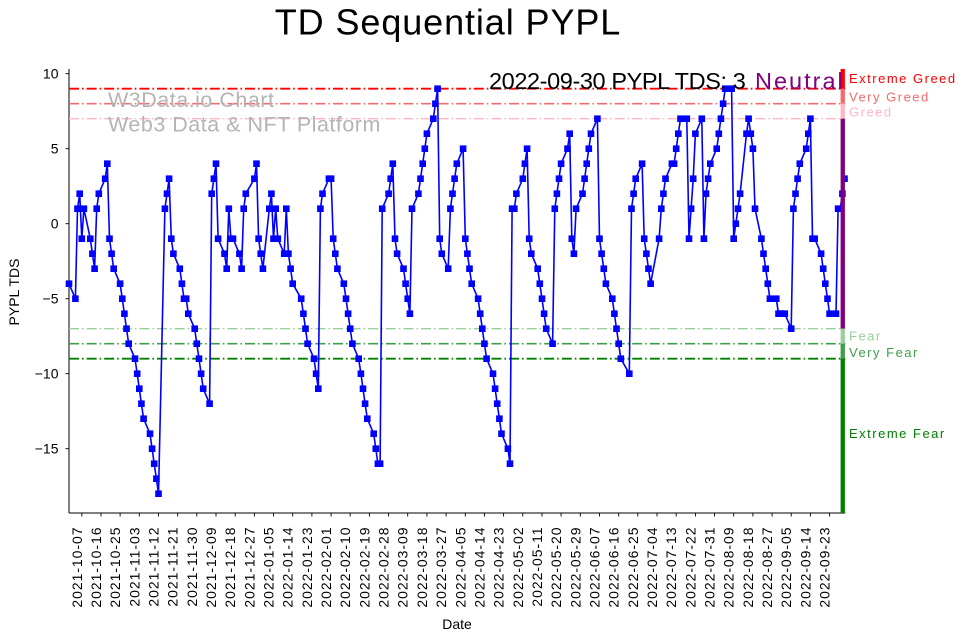 This screenshot has height=633, width=962. Describe the element at coordinates (633, 567) in the screenshot. I see `svg-text: 2022-06-25` at that location.